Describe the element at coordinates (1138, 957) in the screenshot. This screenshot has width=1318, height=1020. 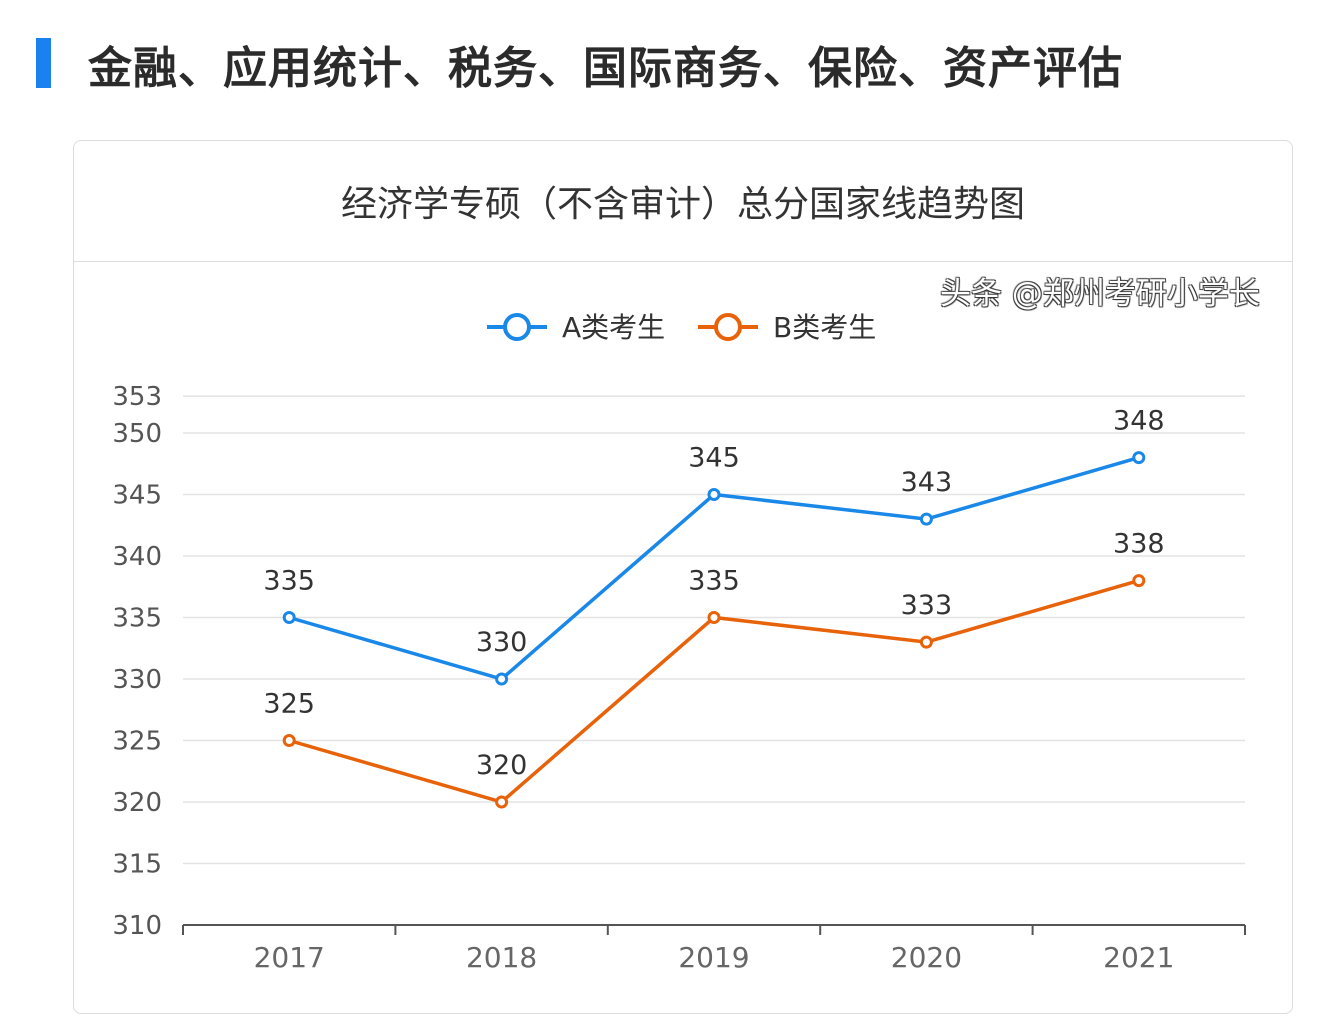
I see `x-tick-label: 2021` at that location.